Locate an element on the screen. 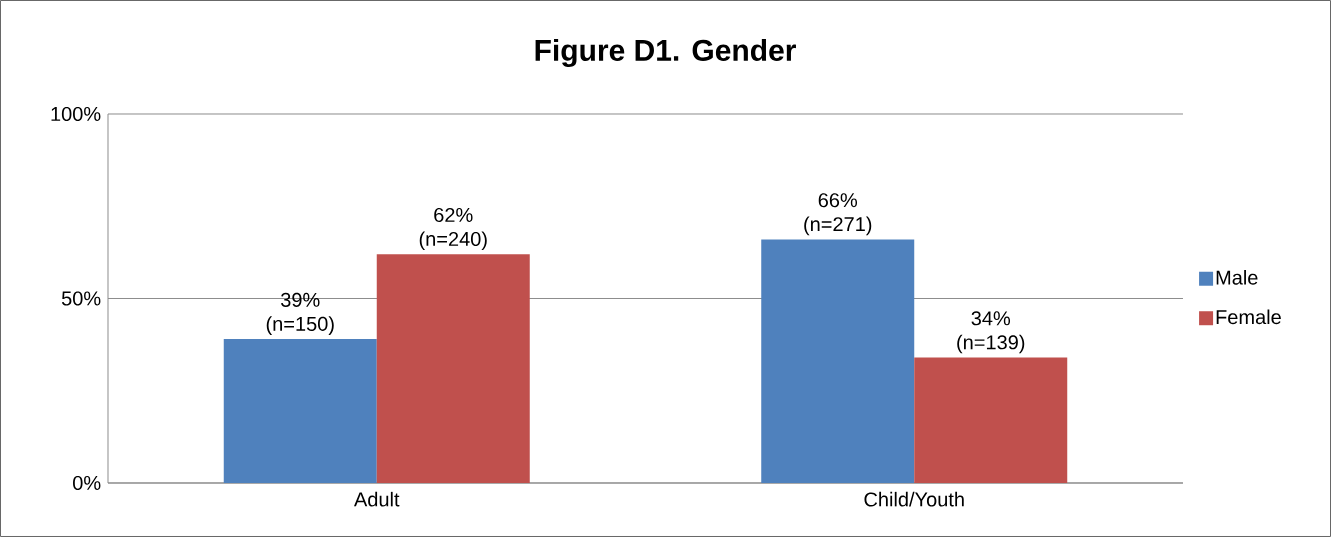 Image resolution: width=1331 pixels, height=537 pixels. legend-label: Female is located at coordinates (1248, 317).